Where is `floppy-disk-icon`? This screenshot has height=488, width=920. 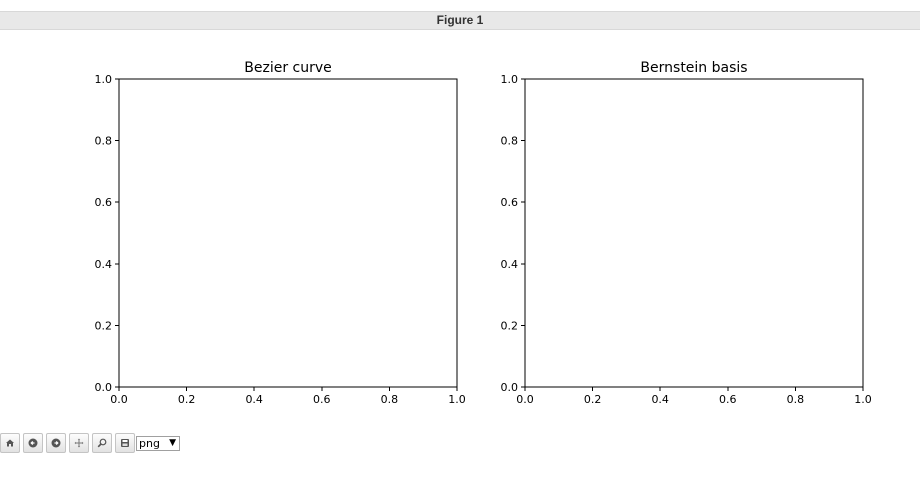
floppy-disk-icon is located at coordinates (125, 443).